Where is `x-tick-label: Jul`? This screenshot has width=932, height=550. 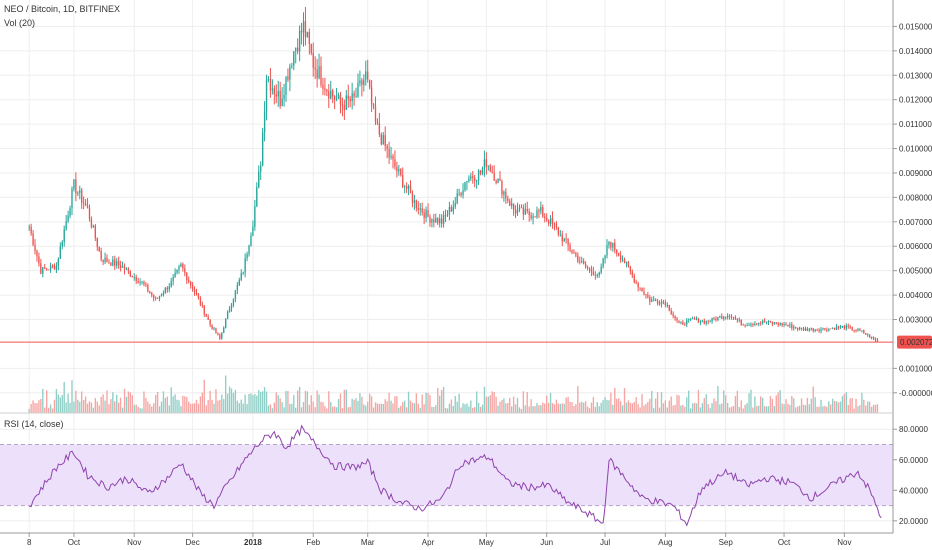 x-tick-label: Jul is located at coordinates (605, 542).